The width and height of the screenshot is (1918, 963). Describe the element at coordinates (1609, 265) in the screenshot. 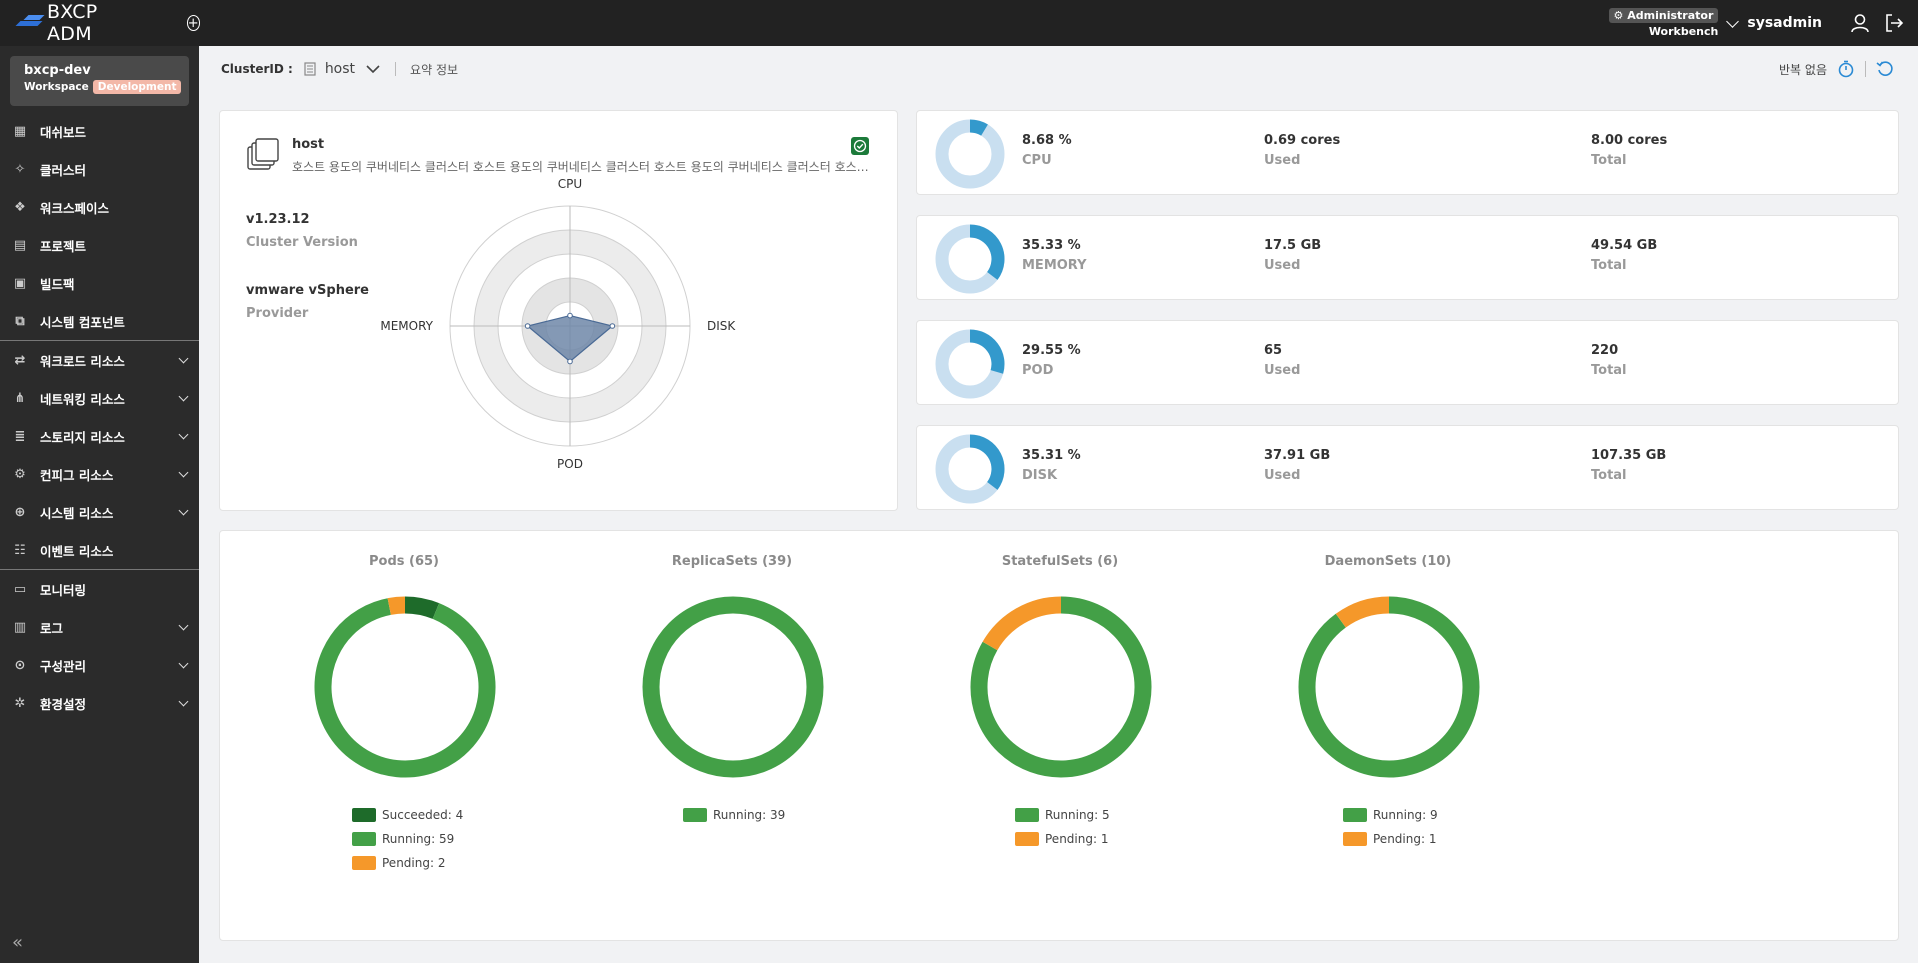

I see `metric-total-label: Total` at that location.